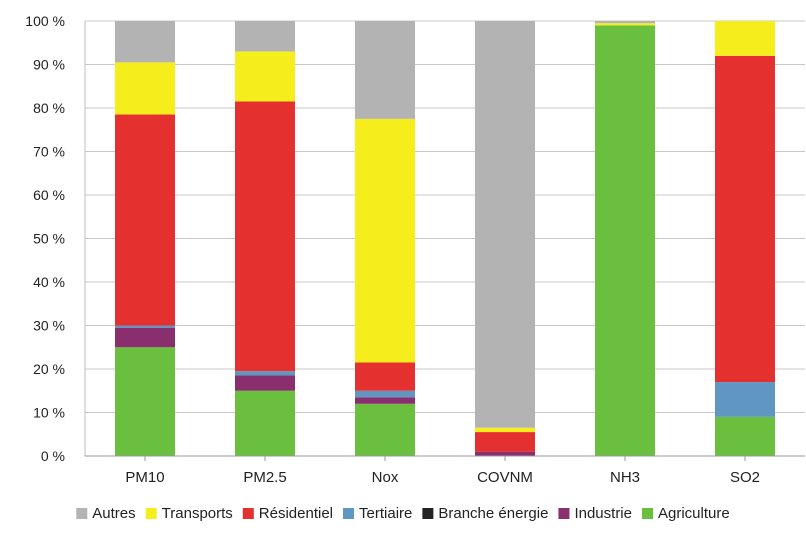  Describe the element at coordinates (625, 477) in the screenshot. I see `x-tick-label: NH3` at that location.